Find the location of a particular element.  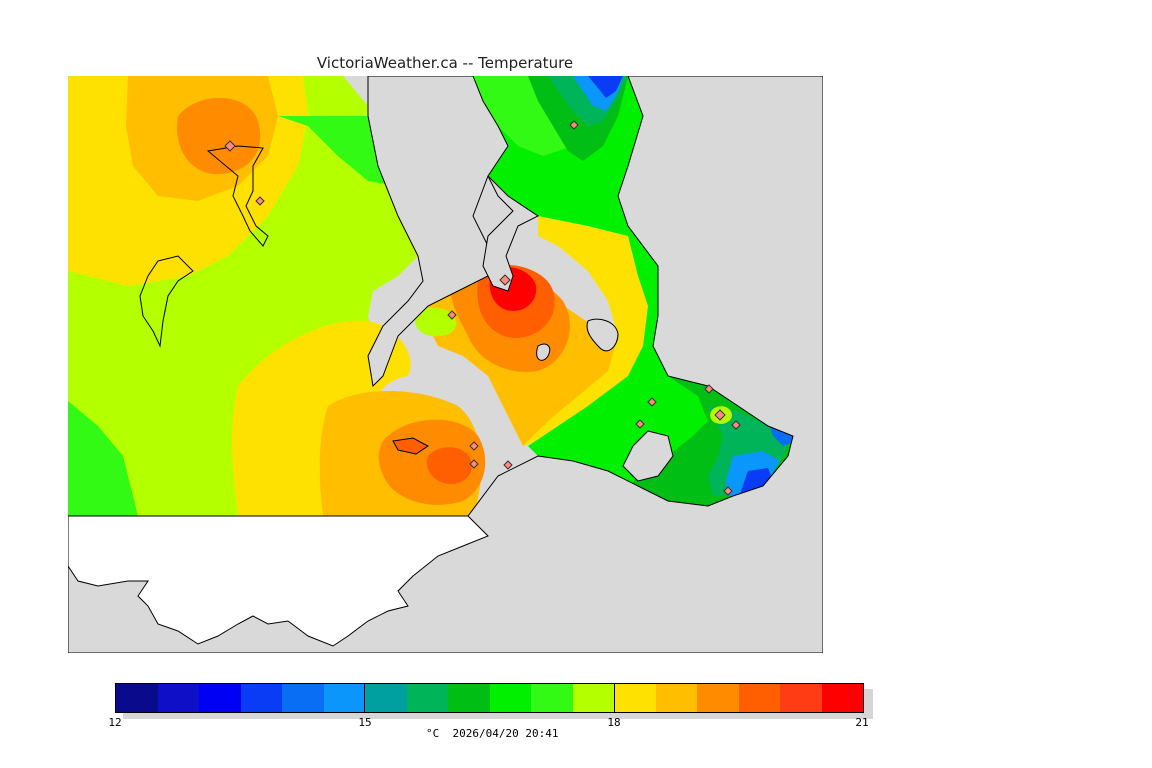

scale-tick-label: 15 is located at coordinates (365, 722).